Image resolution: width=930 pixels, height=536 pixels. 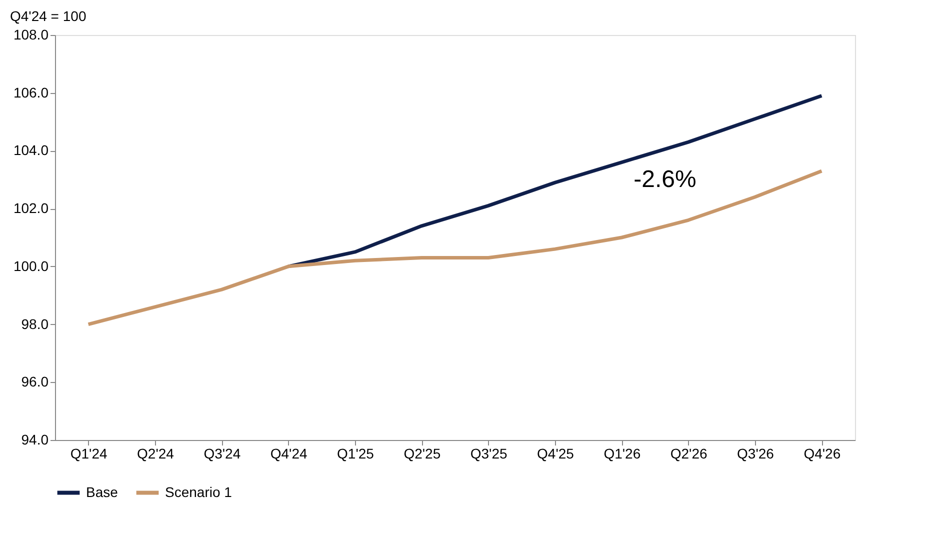 I want to click on y-tick-label: 98.0, so click(x=35, y=324).